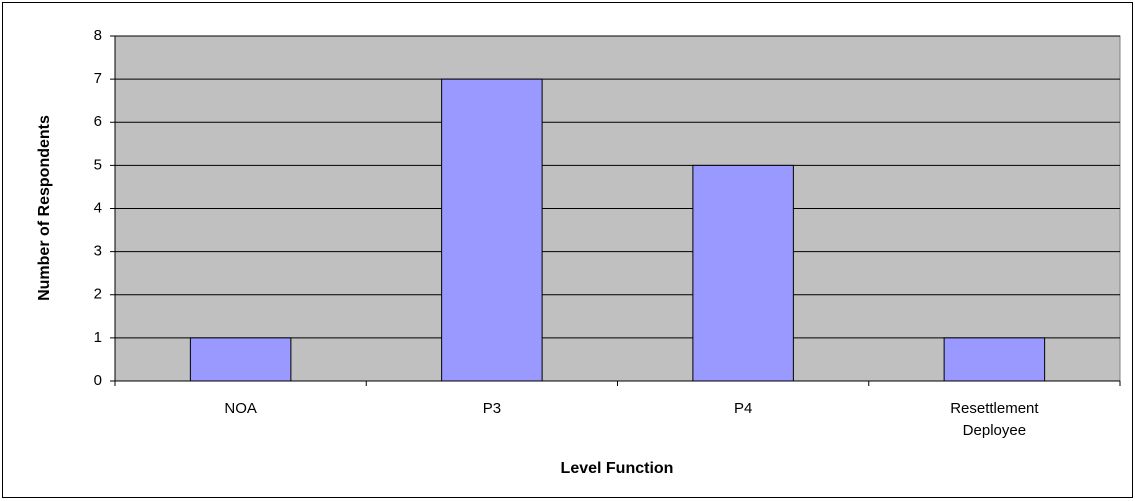 This screenshot has height=501, width=1135. What do you see at coordinates (98, 164) in the screenshot?
I see `y-tick-label: 5` at bounding box center [98, 164].